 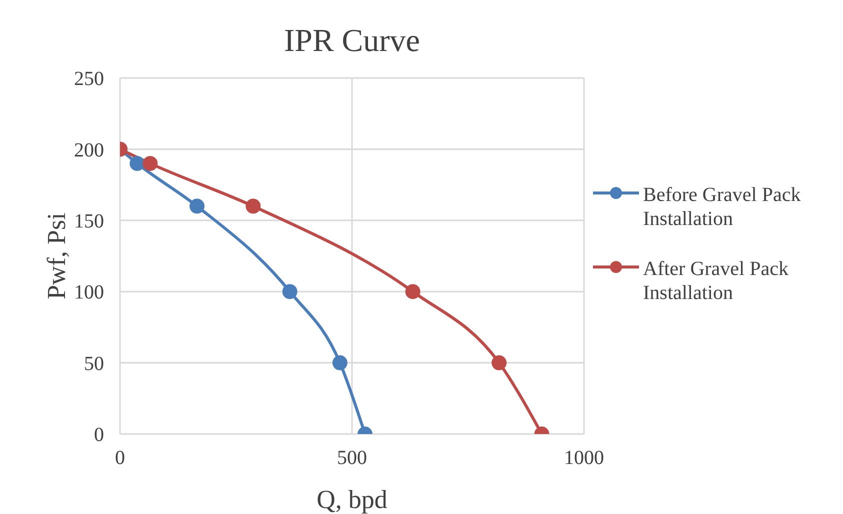 What do you see at coordinates (352, 499) in the screenshot?
I see `x-axis-title: Q, bpd` at bounding box center [352, 499].